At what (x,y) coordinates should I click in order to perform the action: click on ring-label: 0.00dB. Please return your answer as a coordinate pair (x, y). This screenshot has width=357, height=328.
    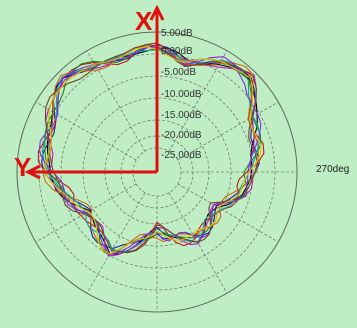
    Looking at the image, I should click on (177, 51).